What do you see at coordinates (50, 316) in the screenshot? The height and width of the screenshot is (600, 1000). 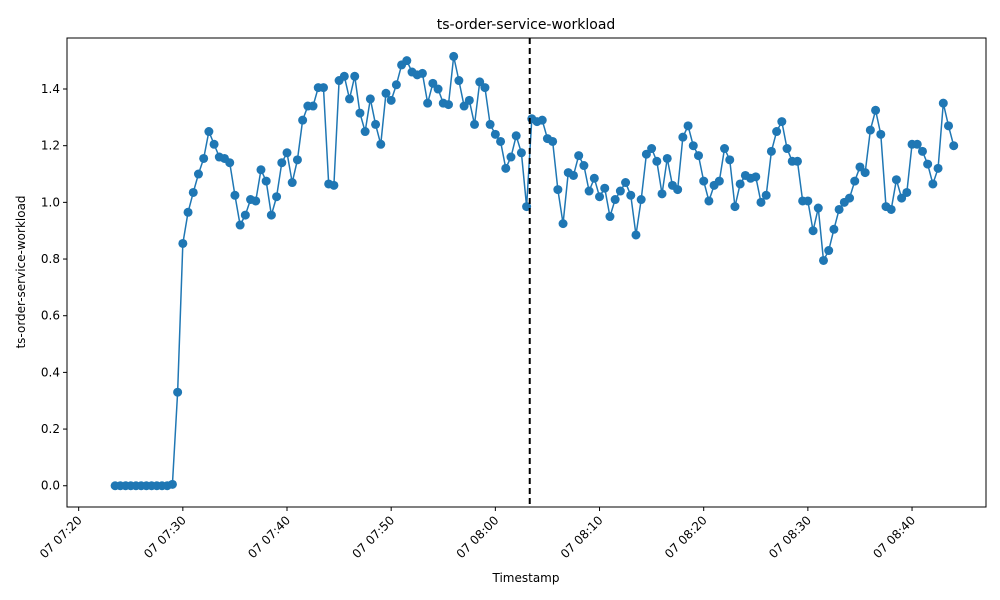 I see `y-tick-label: 0.6` at bounding box center [50, 316].